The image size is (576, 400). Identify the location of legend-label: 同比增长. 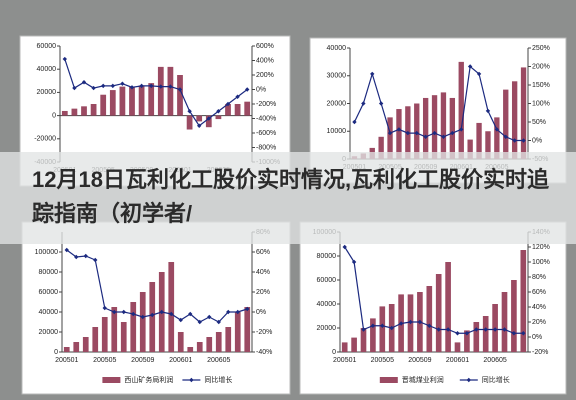
(218, 379).